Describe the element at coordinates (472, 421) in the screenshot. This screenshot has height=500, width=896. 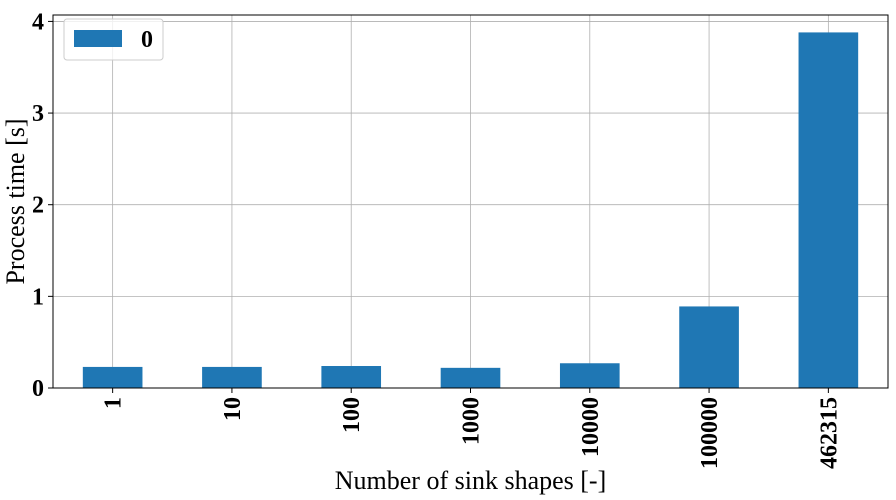
I see `x-tick-label: 1000` at that location.